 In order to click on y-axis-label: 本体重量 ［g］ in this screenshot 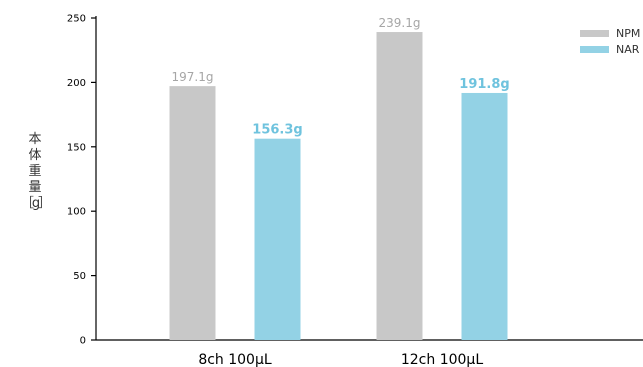, I will do `click(36, 172)`.